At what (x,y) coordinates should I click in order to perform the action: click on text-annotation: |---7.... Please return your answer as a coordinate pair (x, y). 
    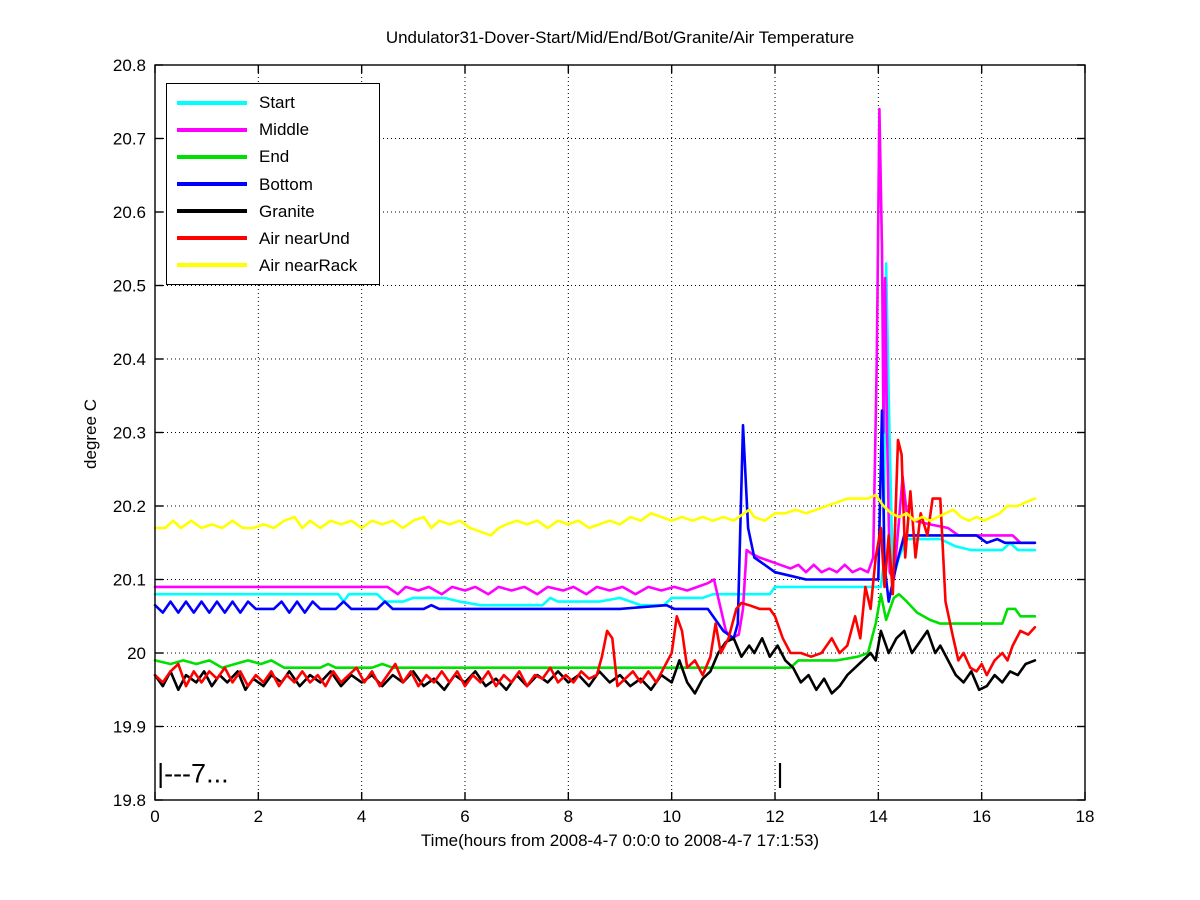
    Looking at the image, I should click on (193, 773).